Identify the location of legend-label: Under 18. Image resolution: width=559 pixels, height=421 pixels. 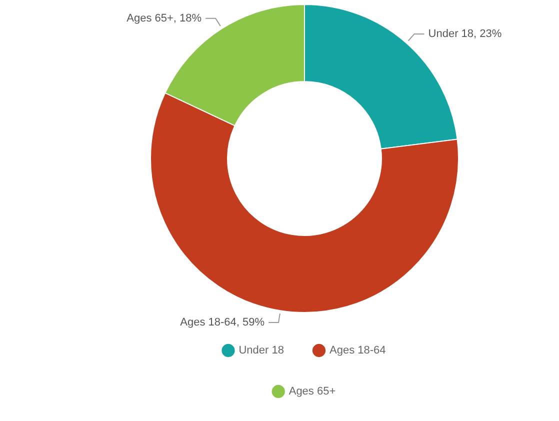
(261, 350).